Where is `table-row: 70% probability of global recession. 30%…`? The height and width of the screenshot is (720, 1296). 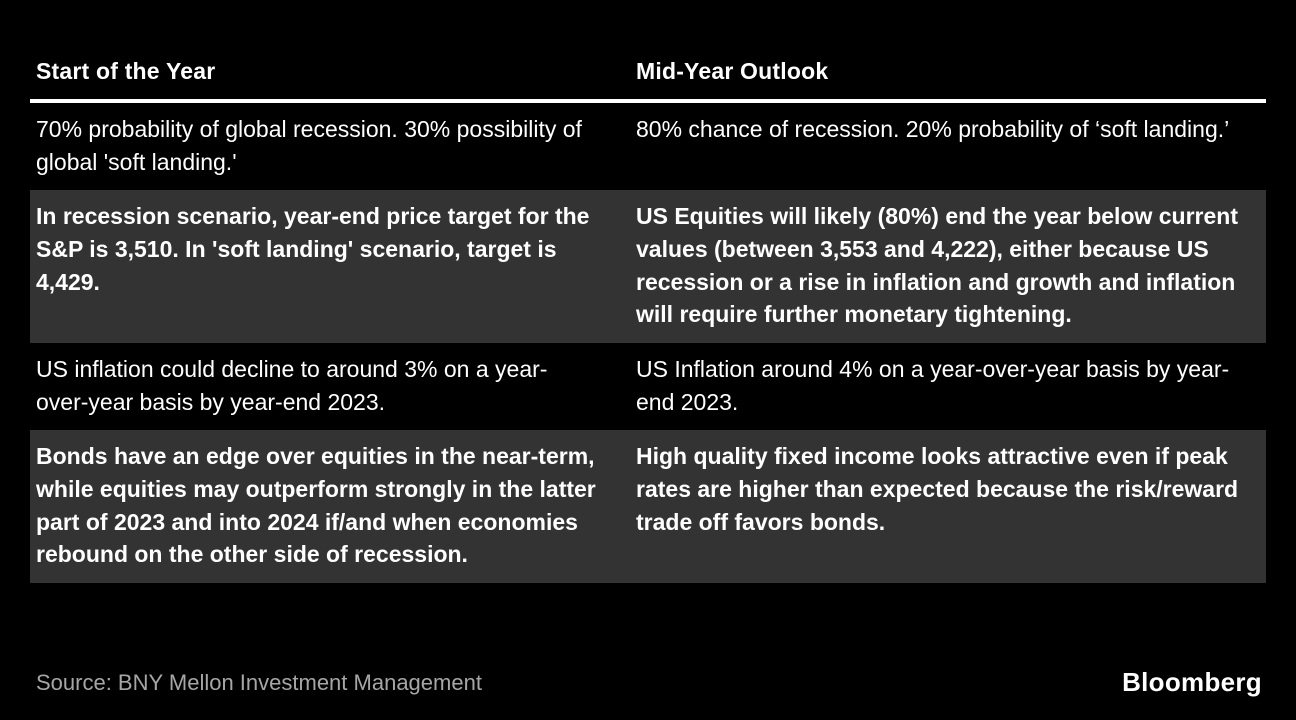
table-row: 70% probability of global recession. 30%… is located at coordinates (648, 146).